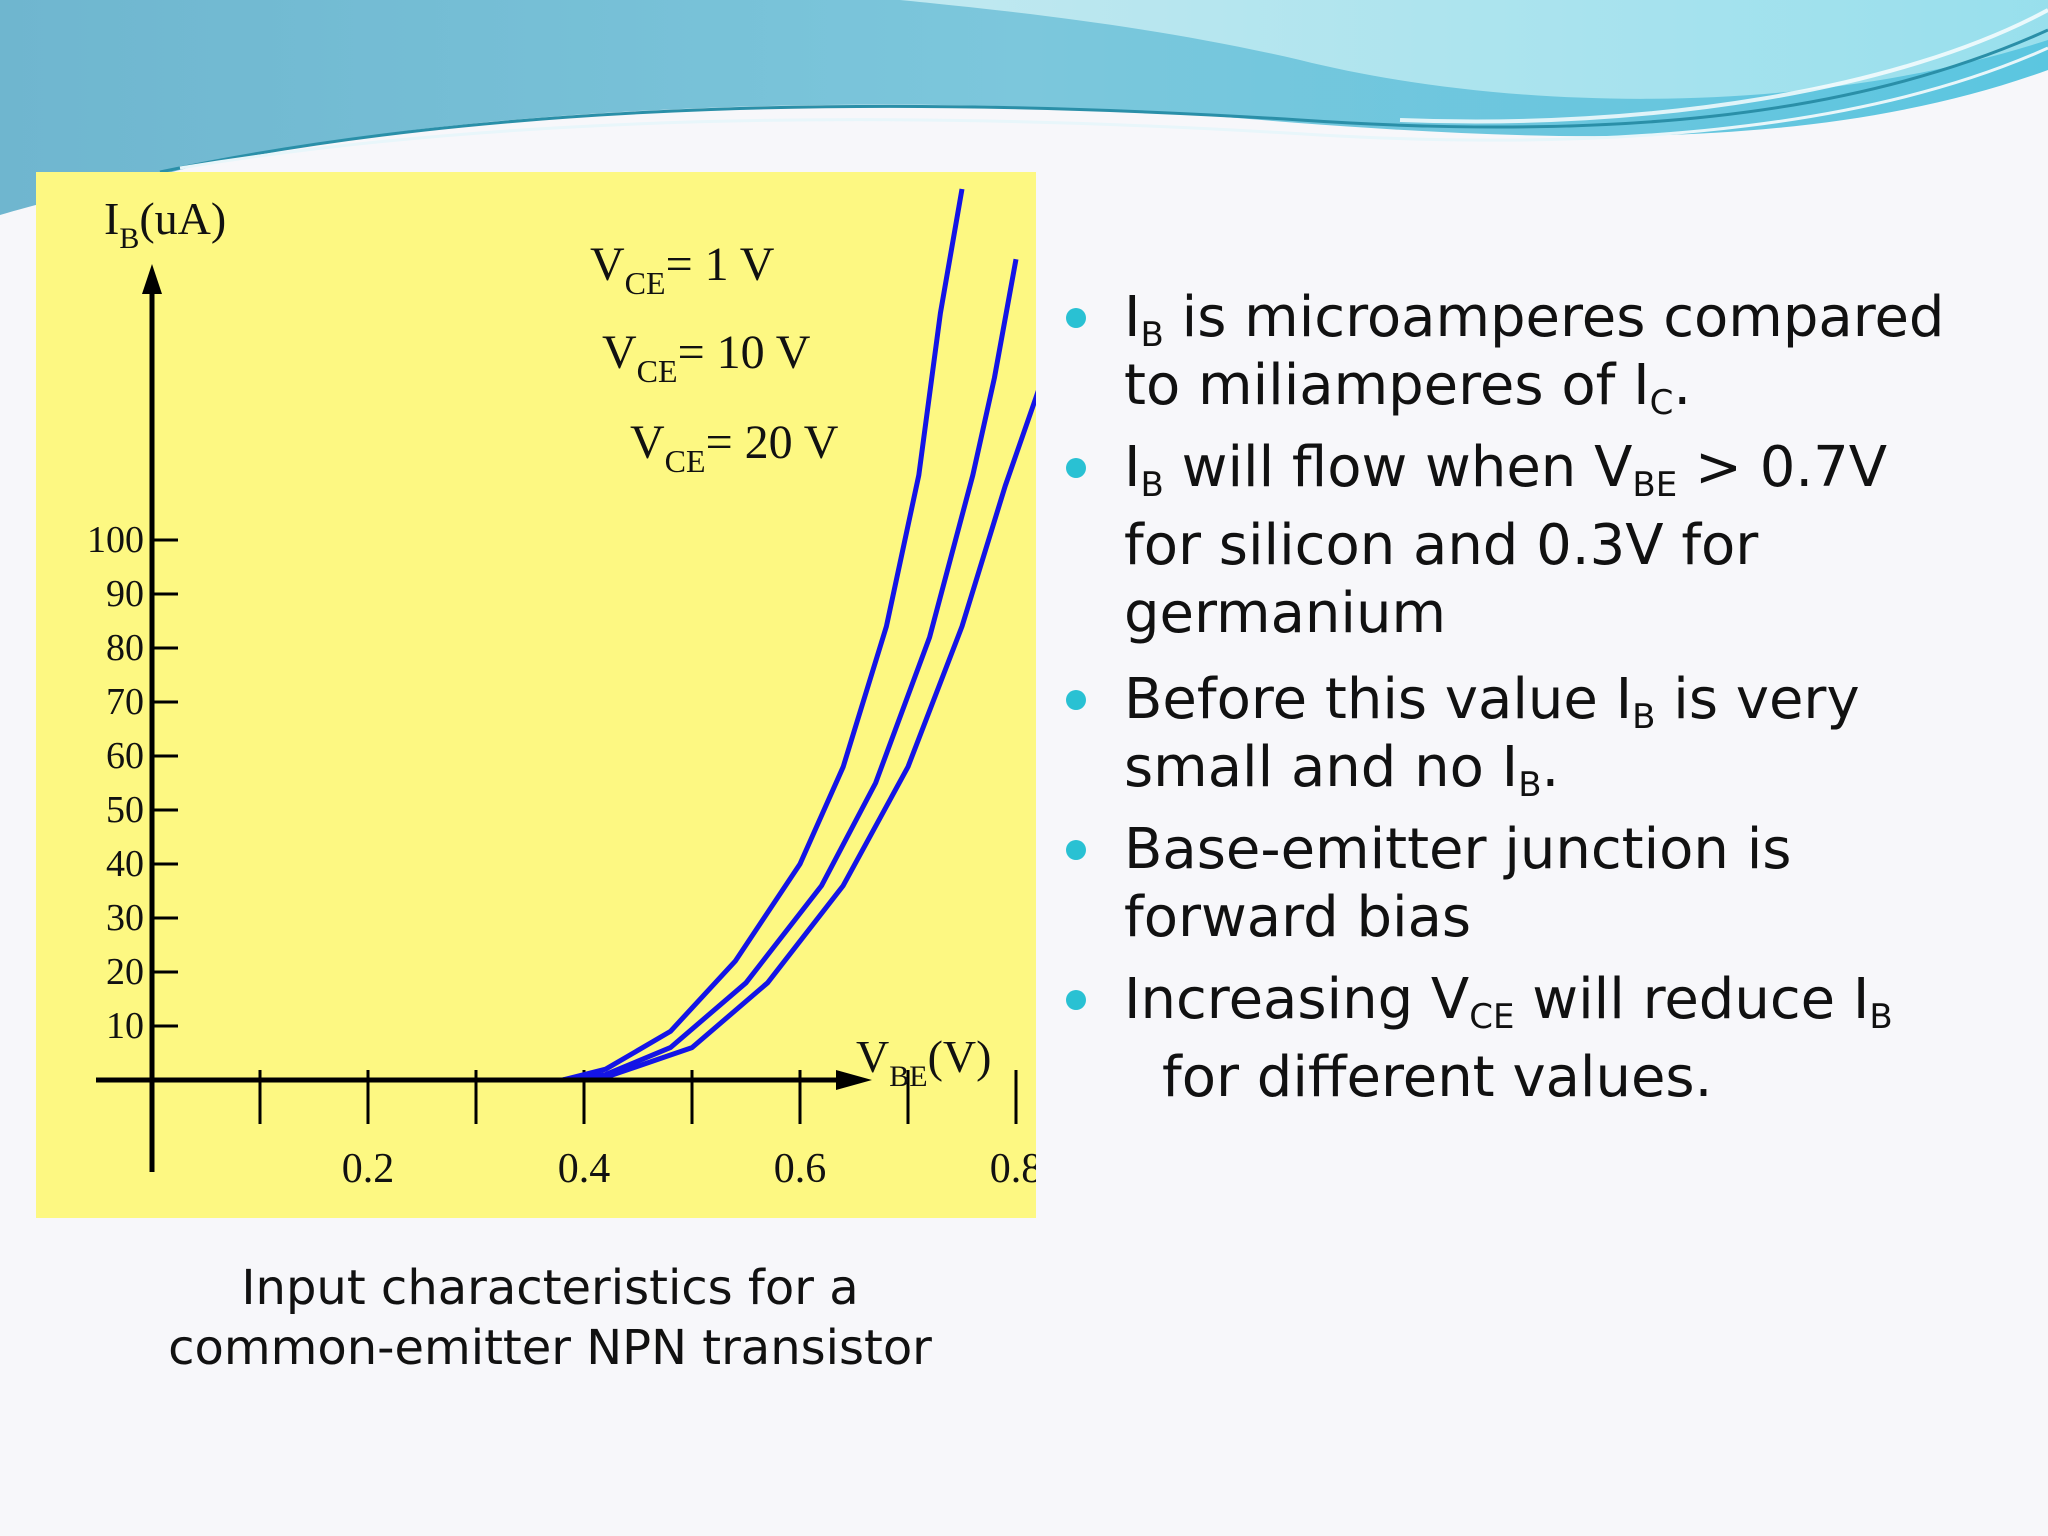 The height and width of the screenshot is (1536, 2048). What do you see at coordinates (584, 1169) in the screenshot?
I see `x-tick-label: 0.4` at bounding box center [584, 1169].